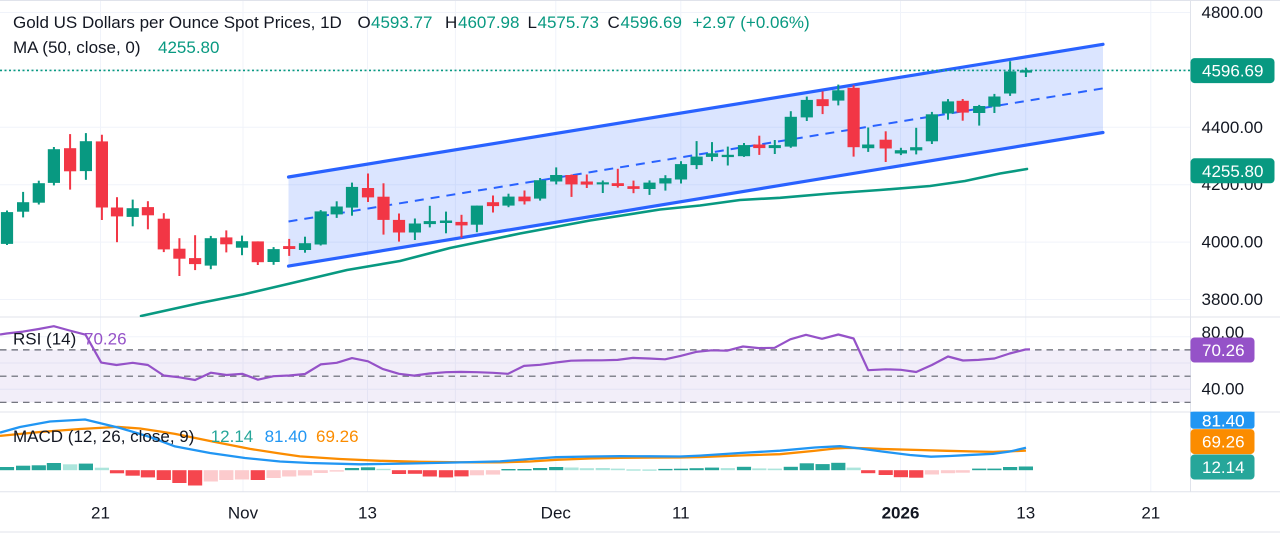 The image size is (1280, 534). What do you see at coordinates (681, 513) in the screenshot?
I see `svg-text: 11` at bounding box center [681, 513].